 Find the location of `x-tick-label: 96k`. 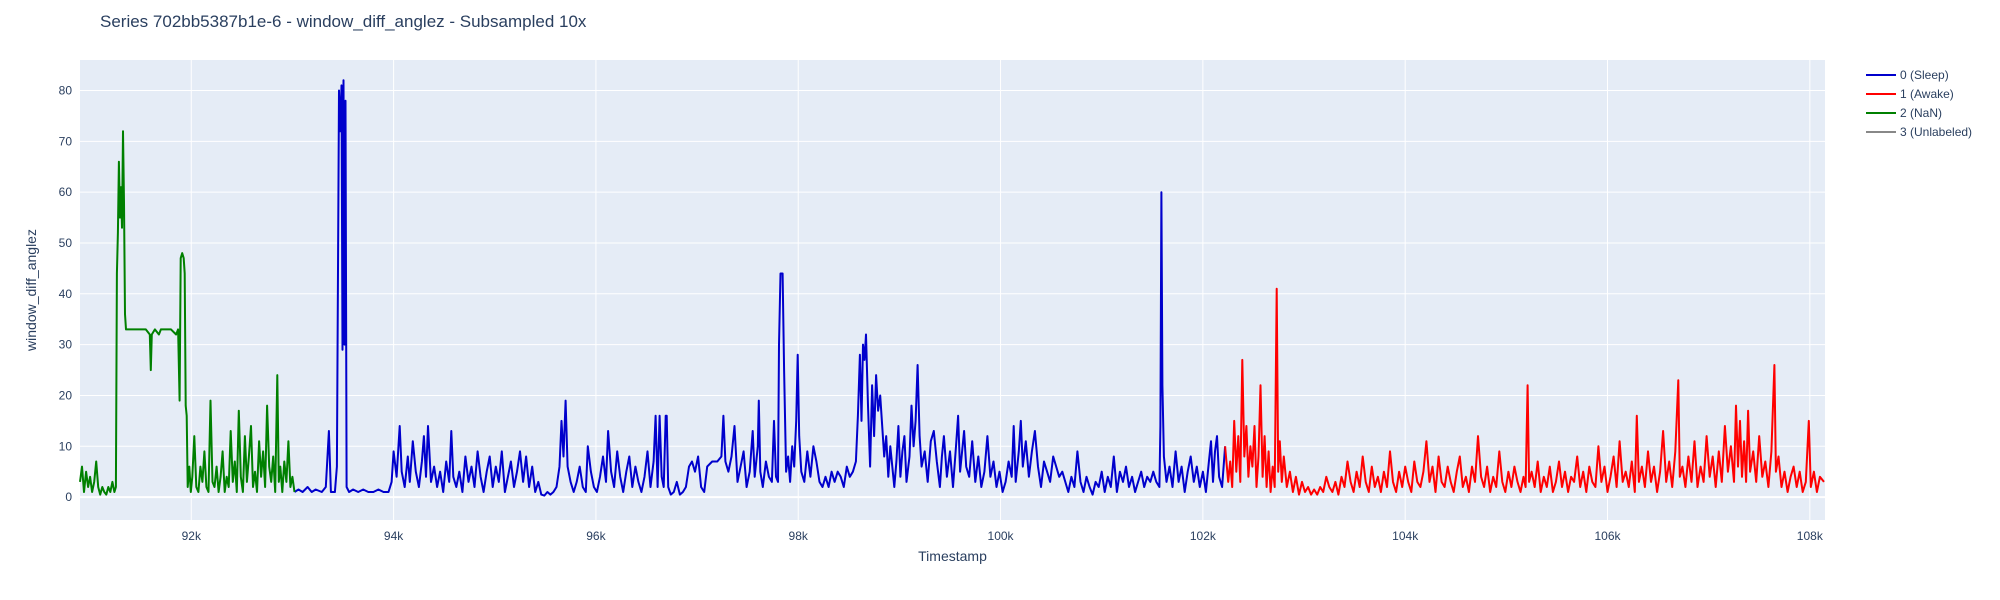

x-tick-label: 96k is located at coordinates (596, 536).